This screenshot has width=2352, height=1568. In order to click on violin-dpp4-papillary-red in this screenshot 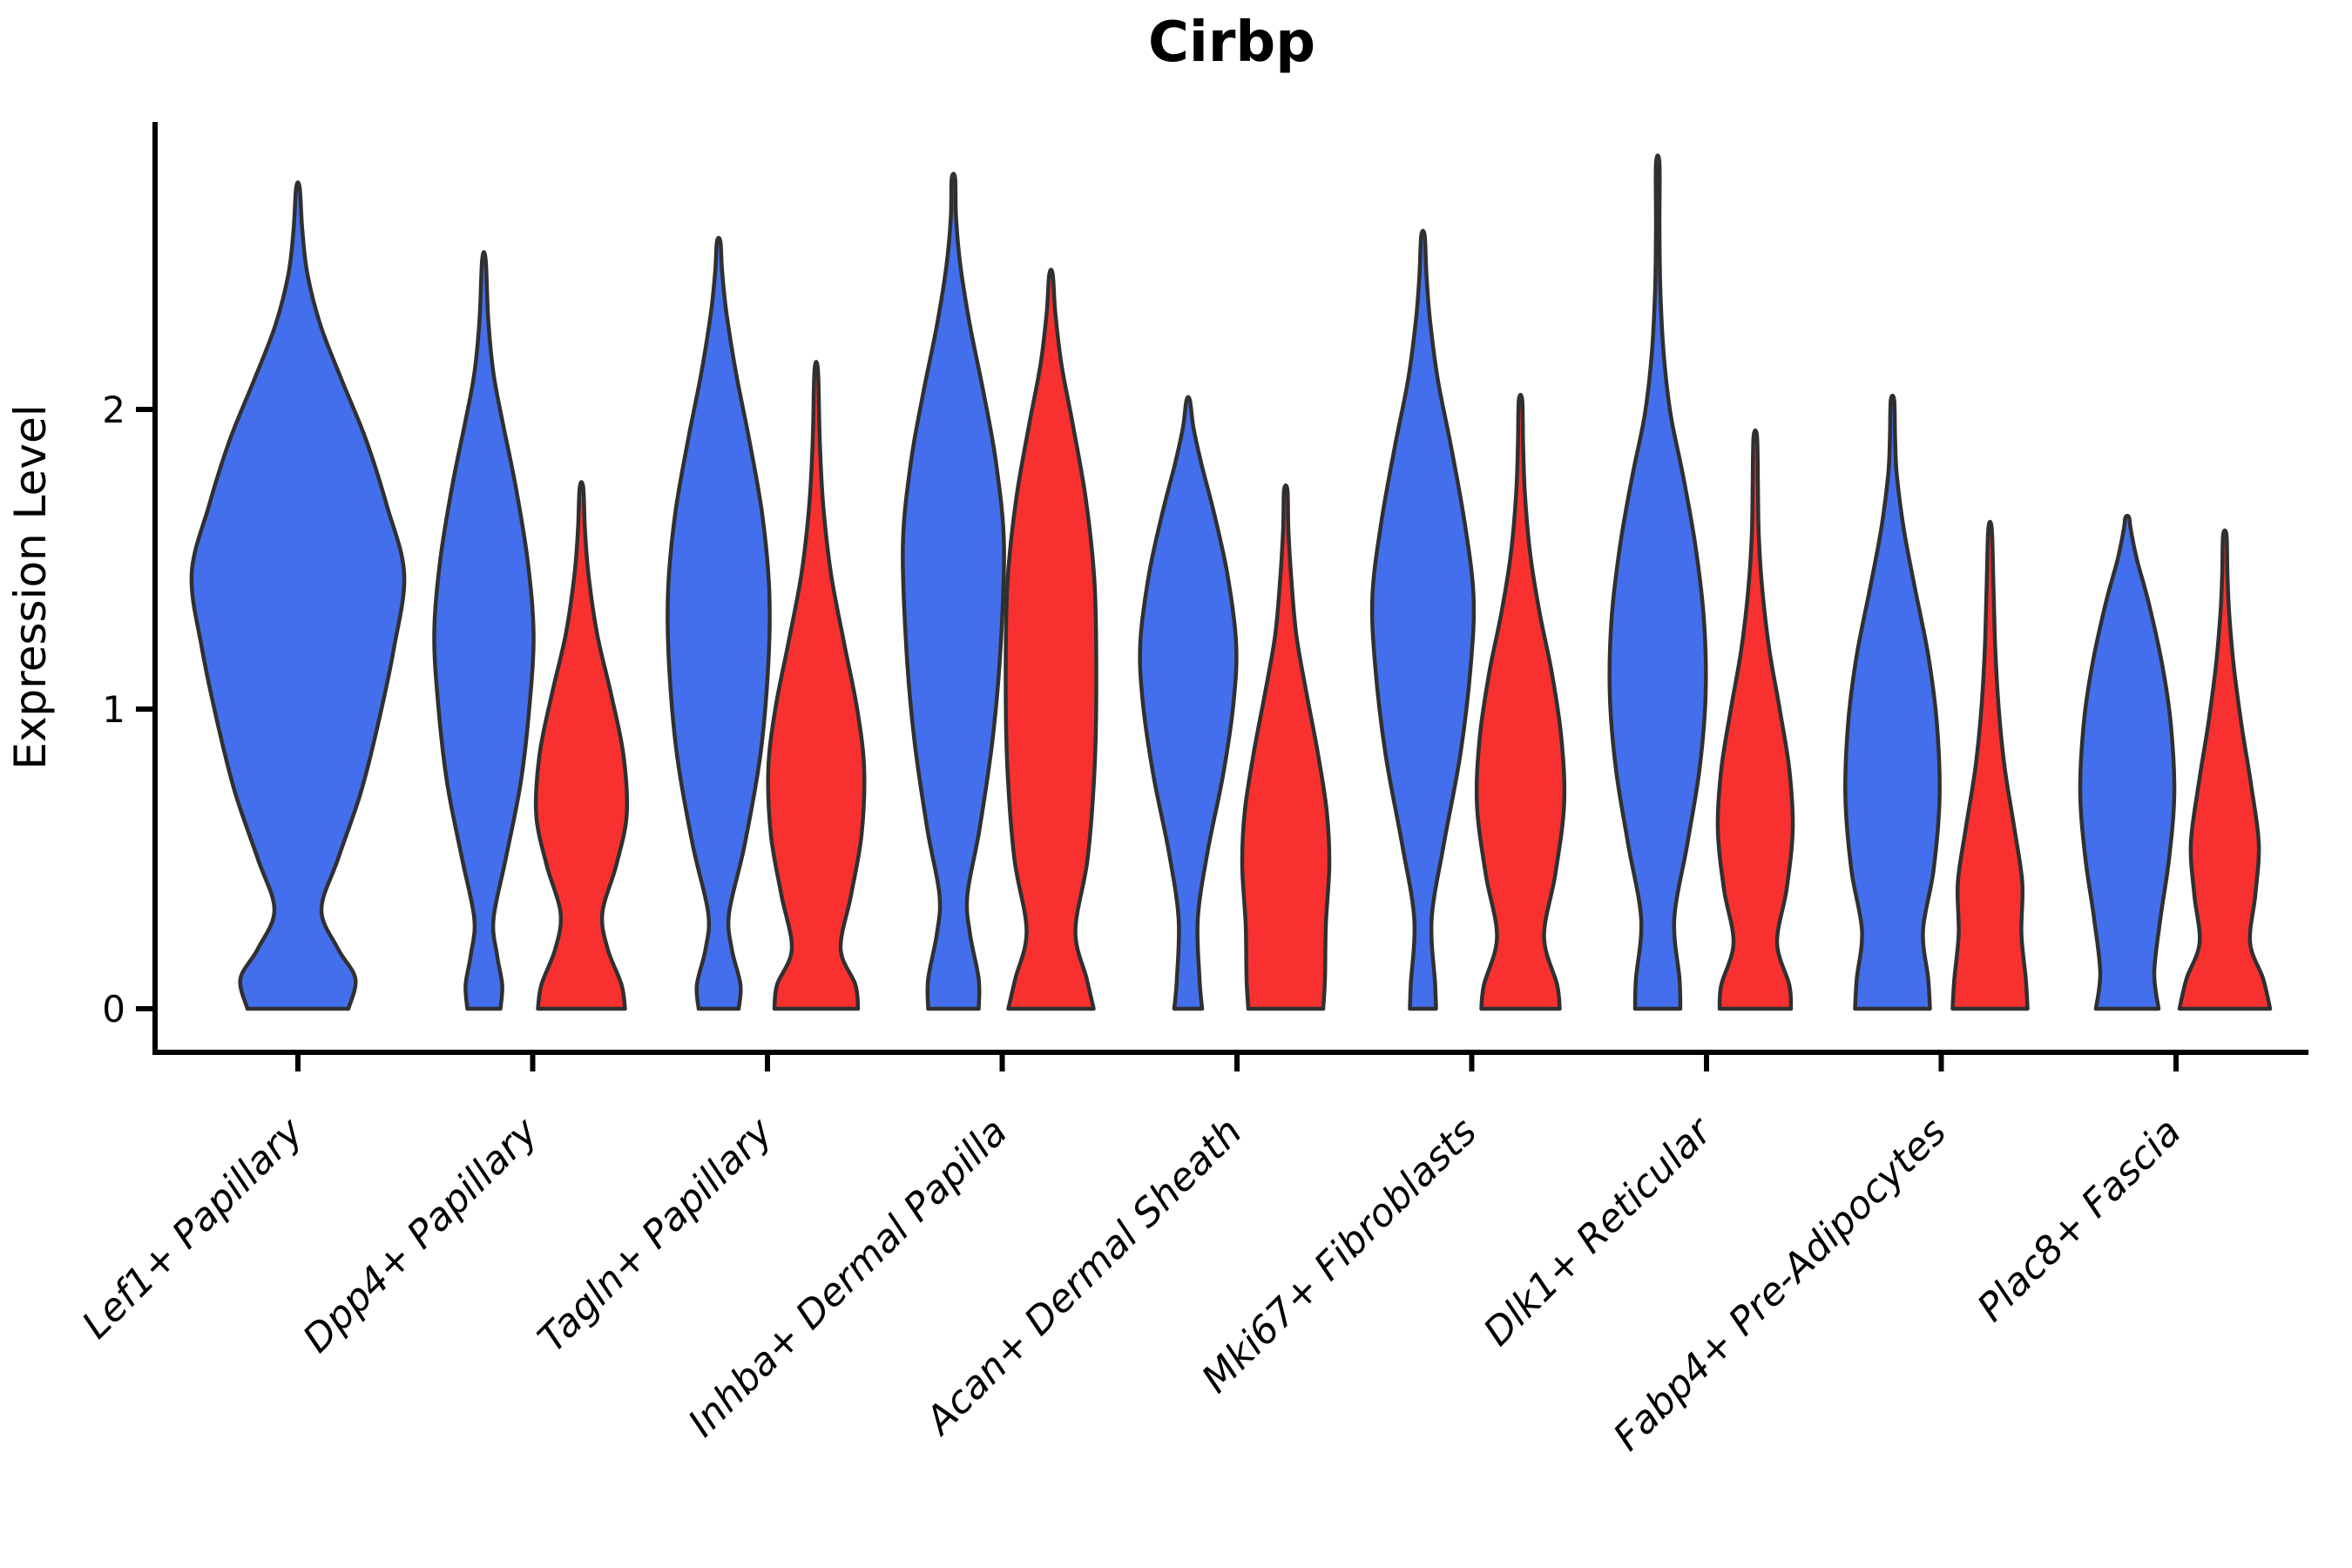, I will do `click(581, 746)`.